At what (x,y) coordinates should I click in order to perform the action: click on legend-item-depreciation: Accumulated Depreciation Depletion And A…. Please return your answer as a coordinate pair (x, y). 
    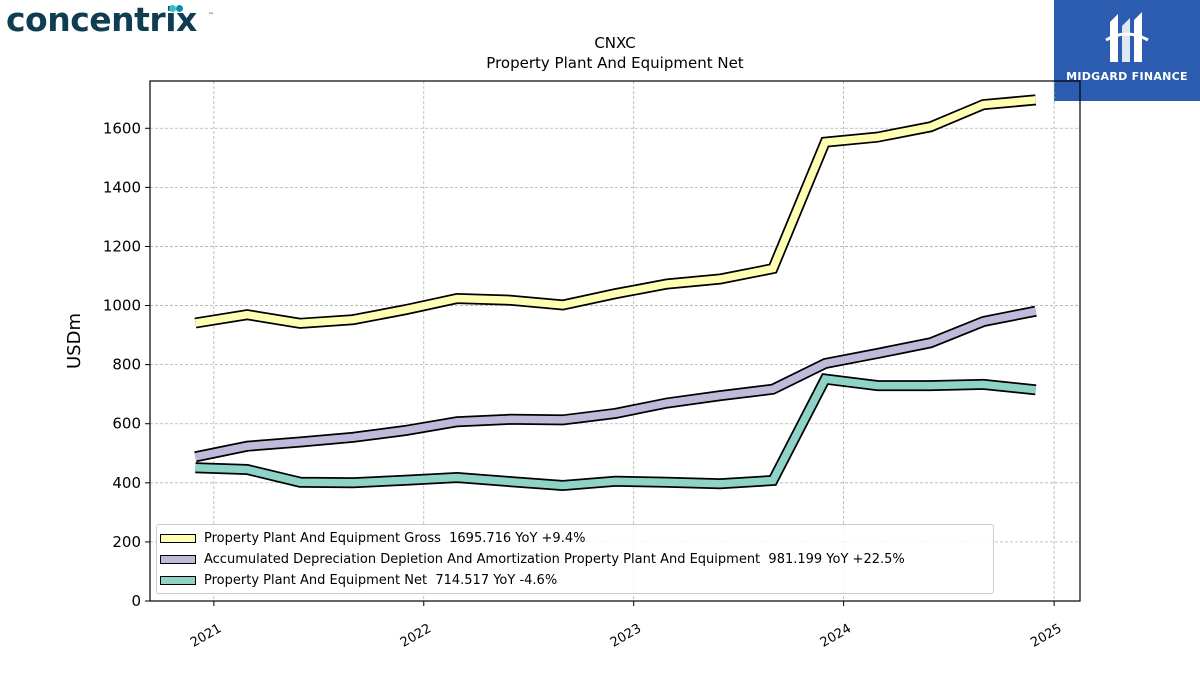
    Looking at the image, I should click on (531, 559).